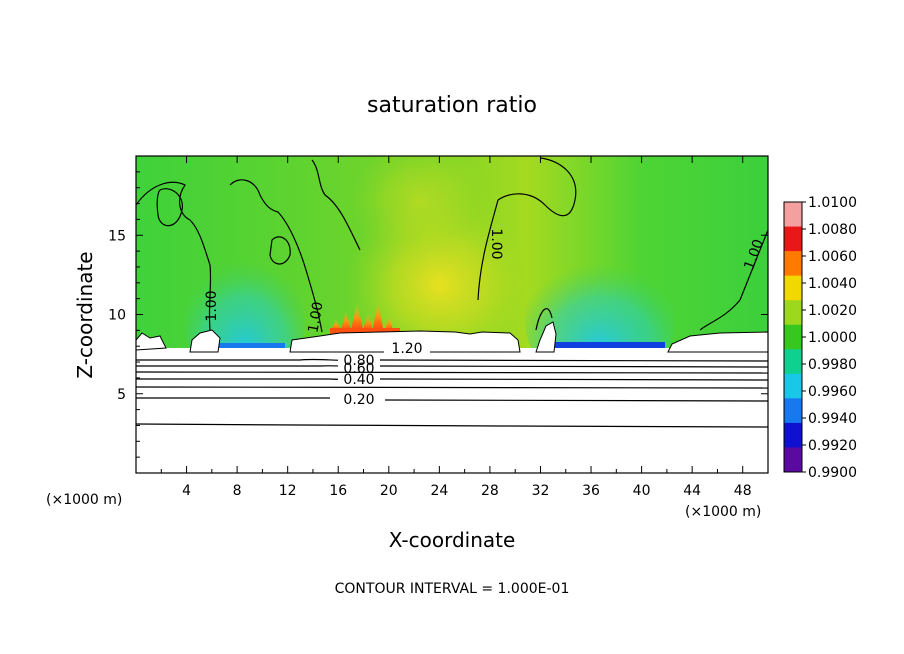  What do you see at coordinates (288, 491) in the screenshot?
I see `x-tick-label: 12` at bounding box center [288, 491].